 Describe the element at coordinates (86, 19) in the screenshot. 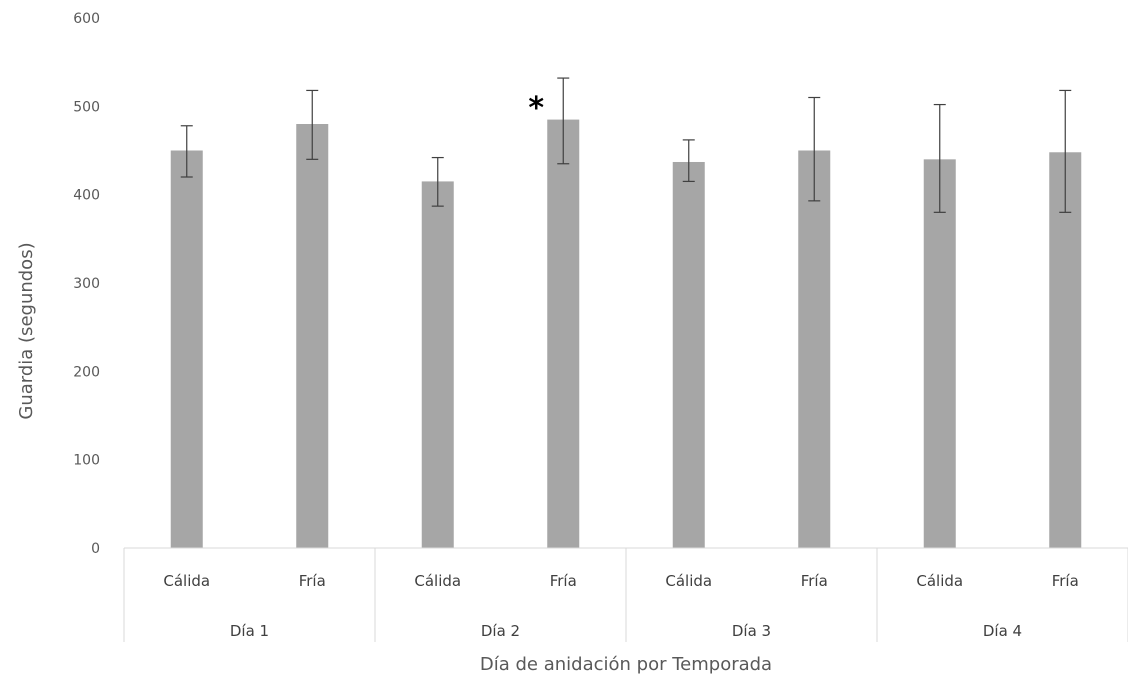

I see `y-tick-label: 600` at that location.